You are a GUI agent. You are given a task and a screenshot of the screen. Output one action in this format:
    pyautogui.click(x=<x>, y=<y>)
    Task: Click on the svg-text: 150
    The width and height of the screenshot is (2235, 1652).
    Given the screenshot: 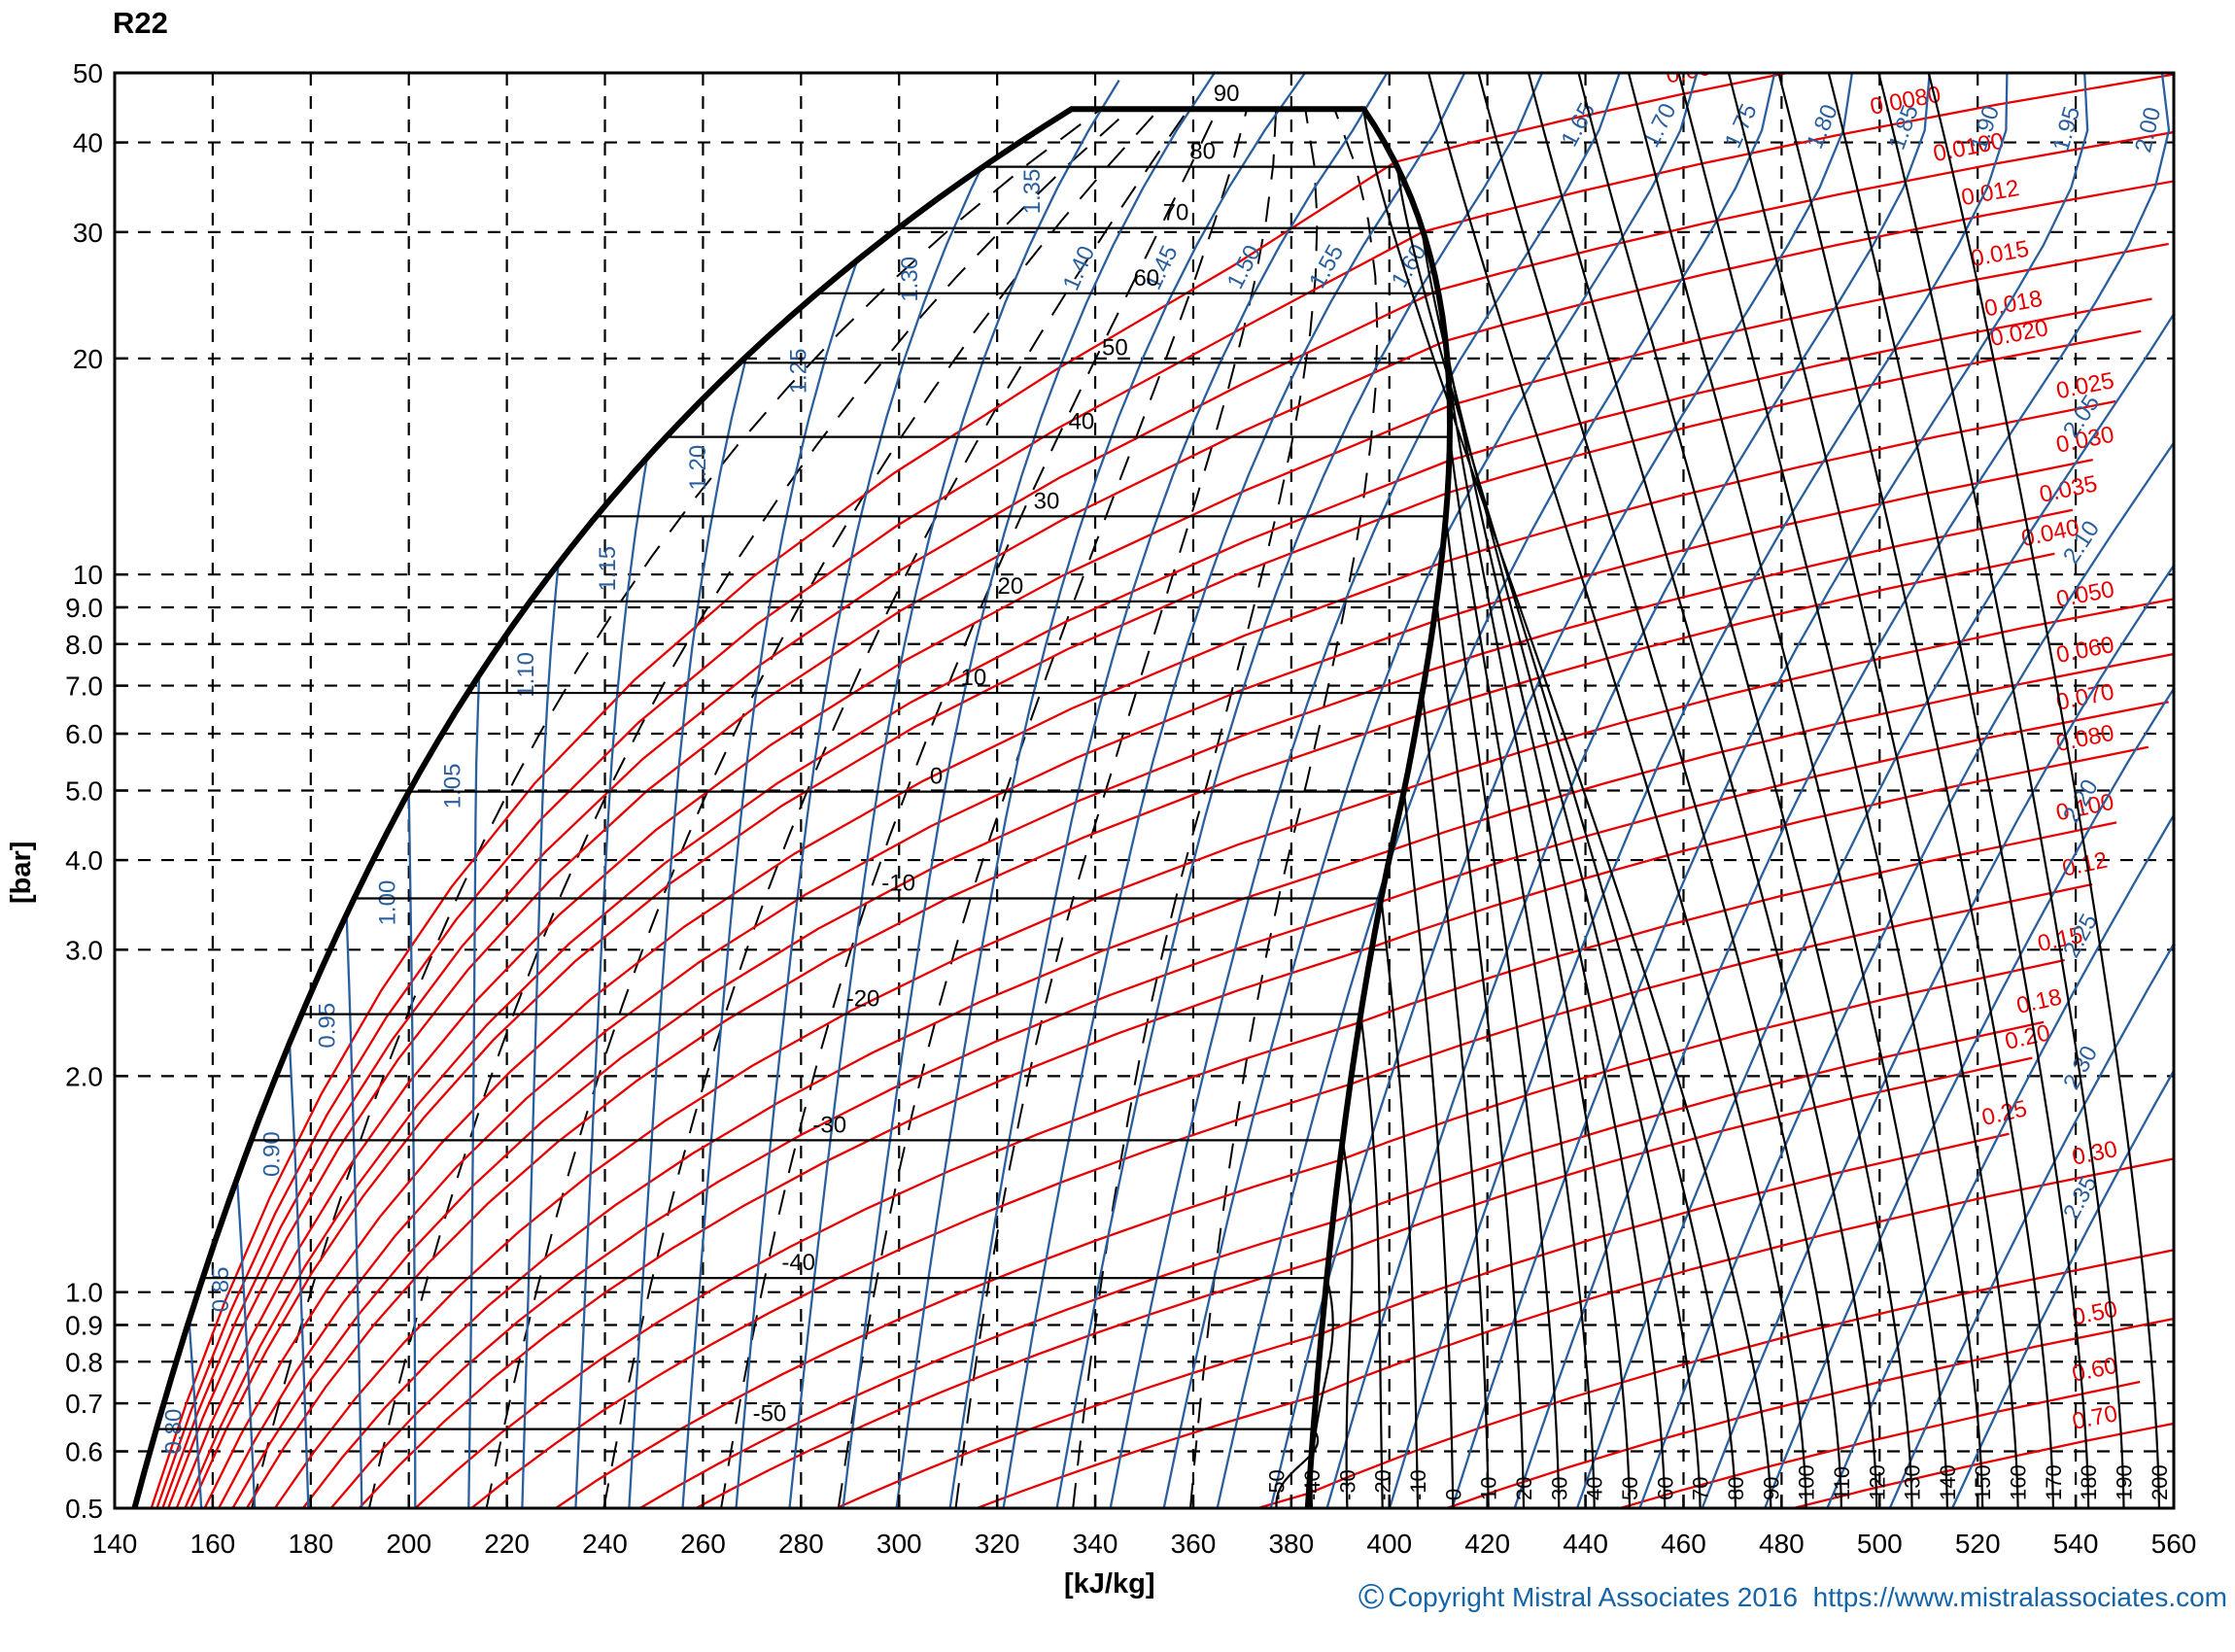 What is the action you would take?
    pyautogui.click(x=1983, y=1482)
    